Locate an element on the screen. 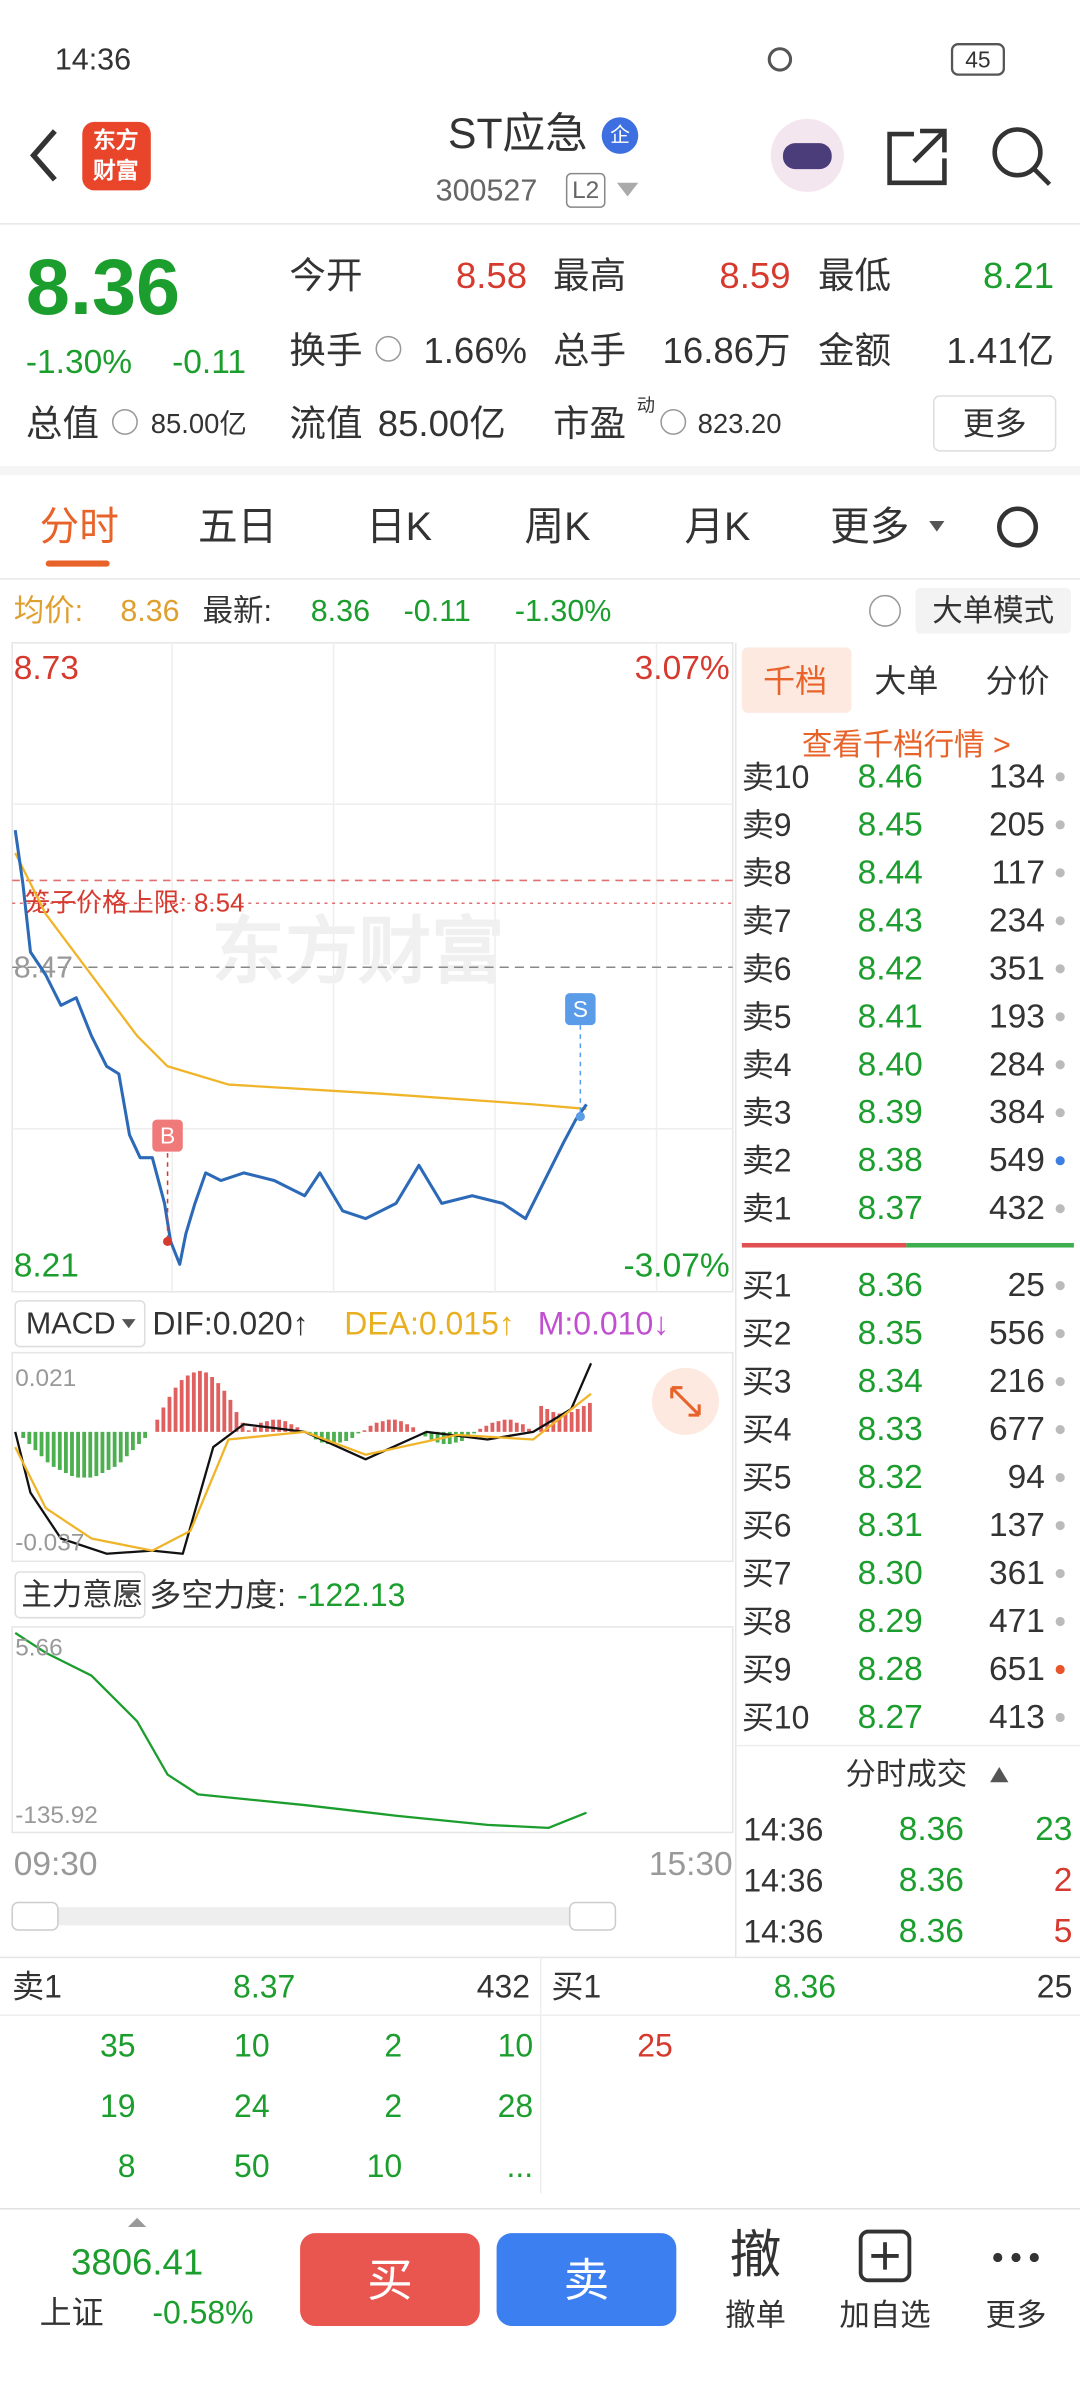  caret is located at coordinates (137, 2222).